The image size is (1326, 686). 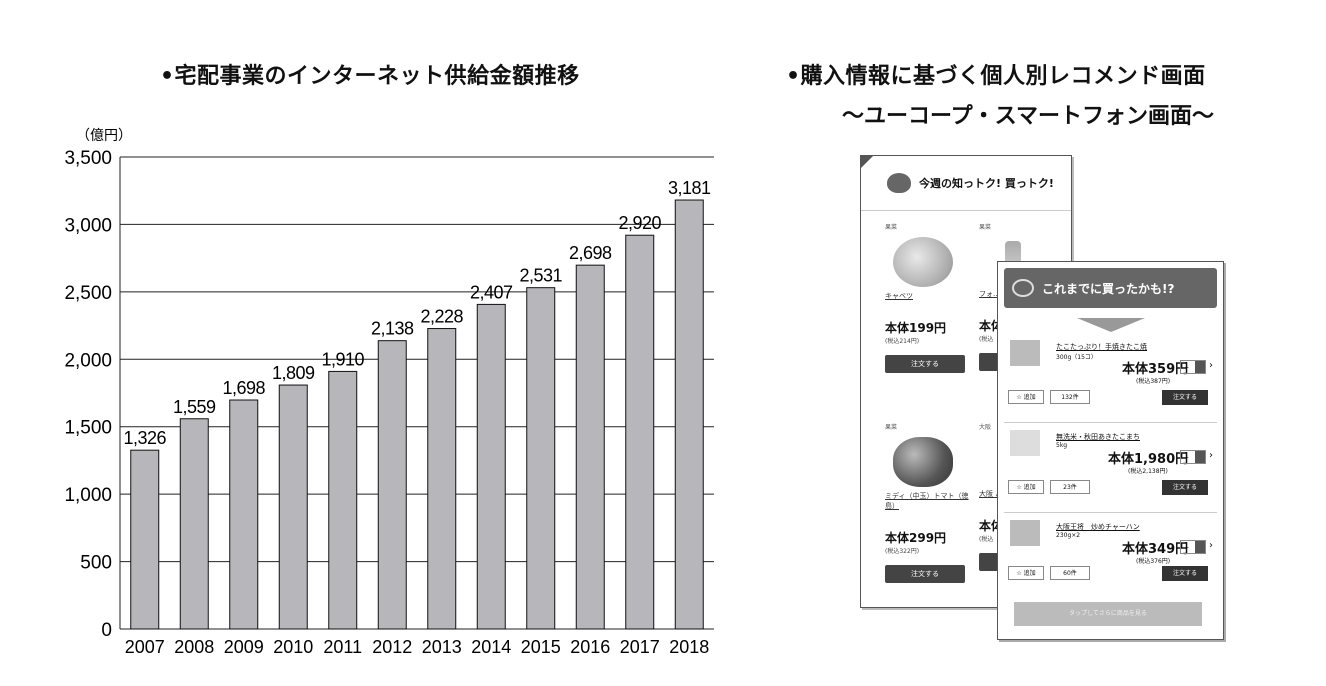 I want to click on y-tick-label: 0, so click(x=106, y=630).